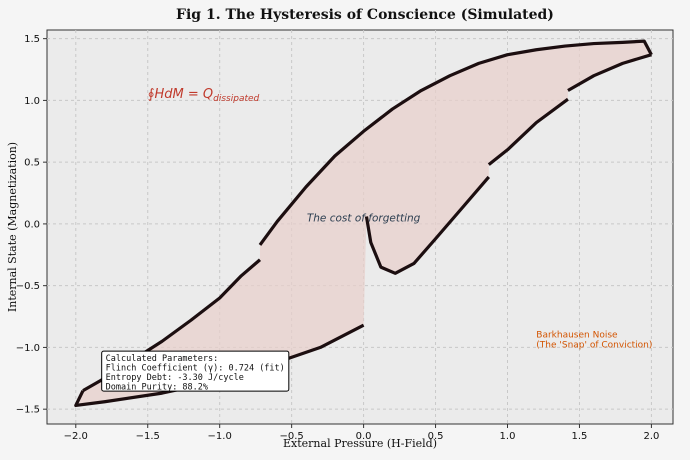 Image resolution: width=690 pixels, height=460 pixels. I want to click on info-line: Flinch Coefficient (γ): 0.724 (fit), so click(195, 369).